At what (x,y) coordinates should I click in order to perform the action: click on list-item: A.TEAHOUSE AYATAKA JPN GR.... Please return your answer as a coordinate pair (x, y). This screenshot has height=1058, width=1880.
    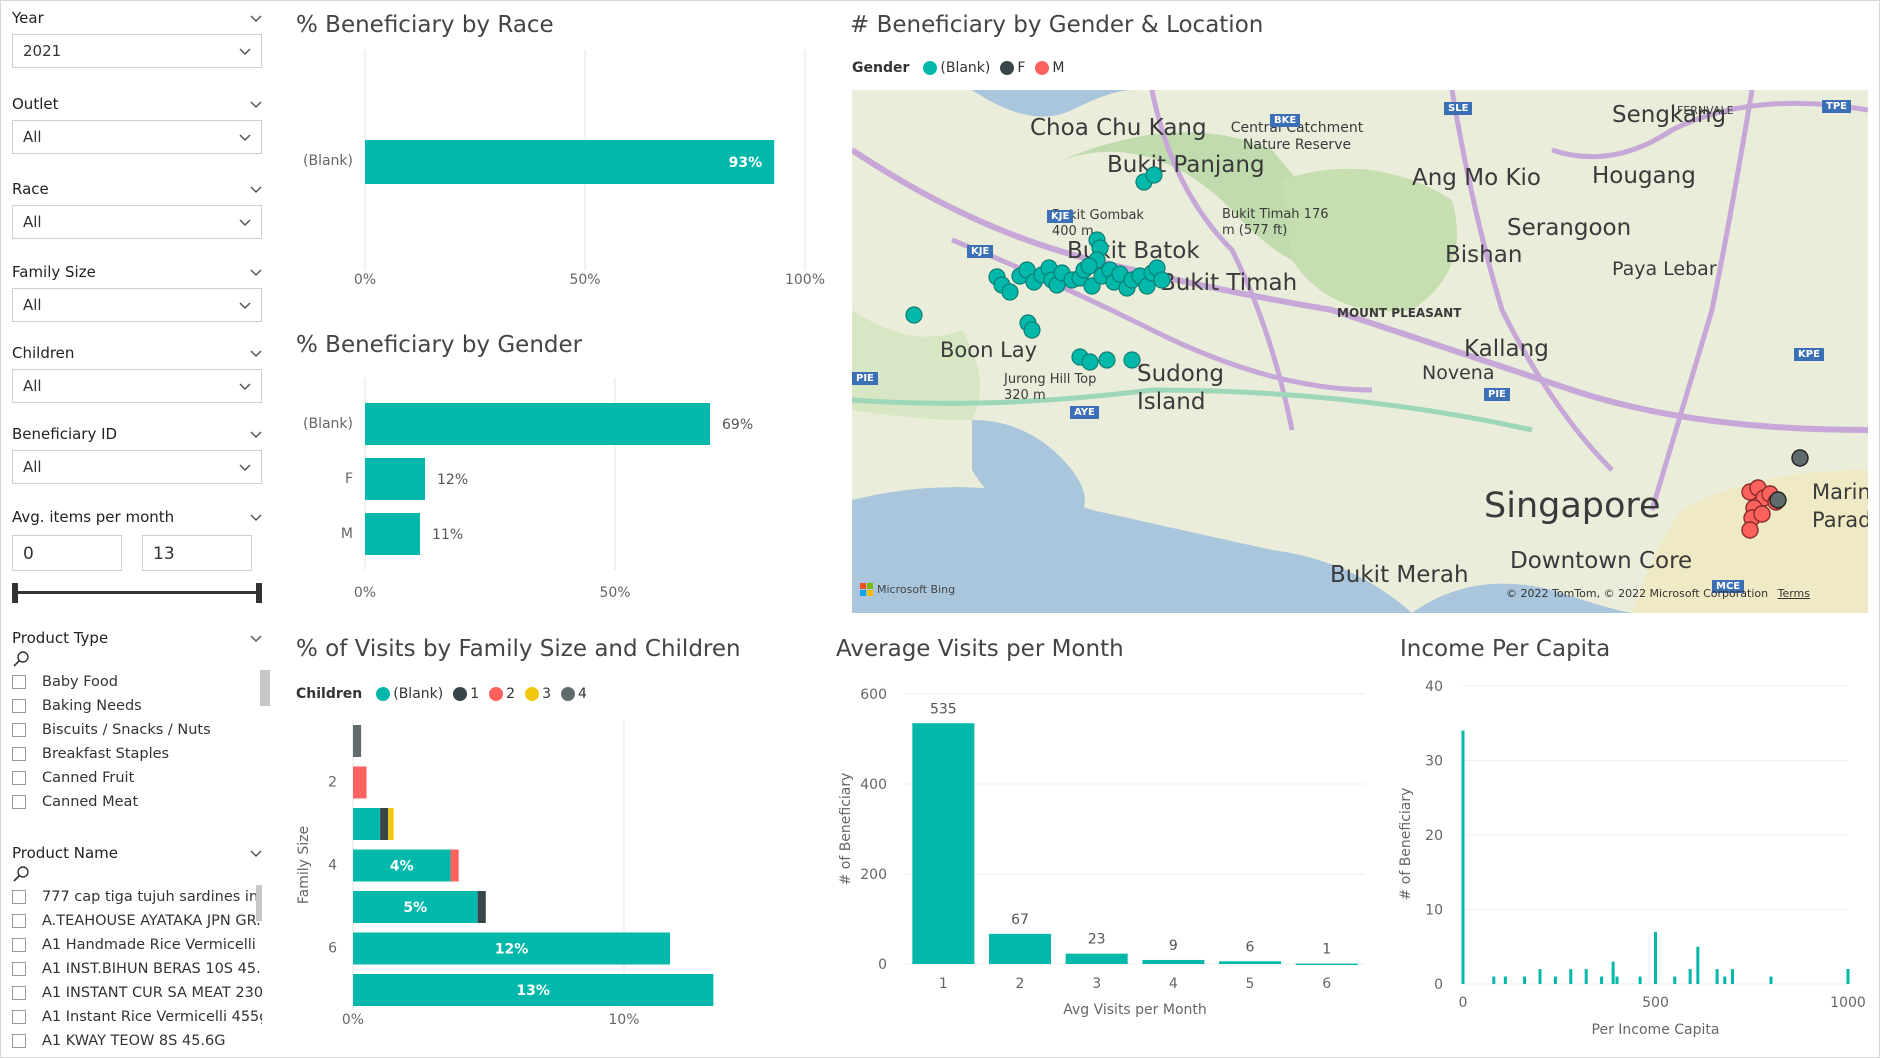
    Looking at the image, I should click on (137, 921).